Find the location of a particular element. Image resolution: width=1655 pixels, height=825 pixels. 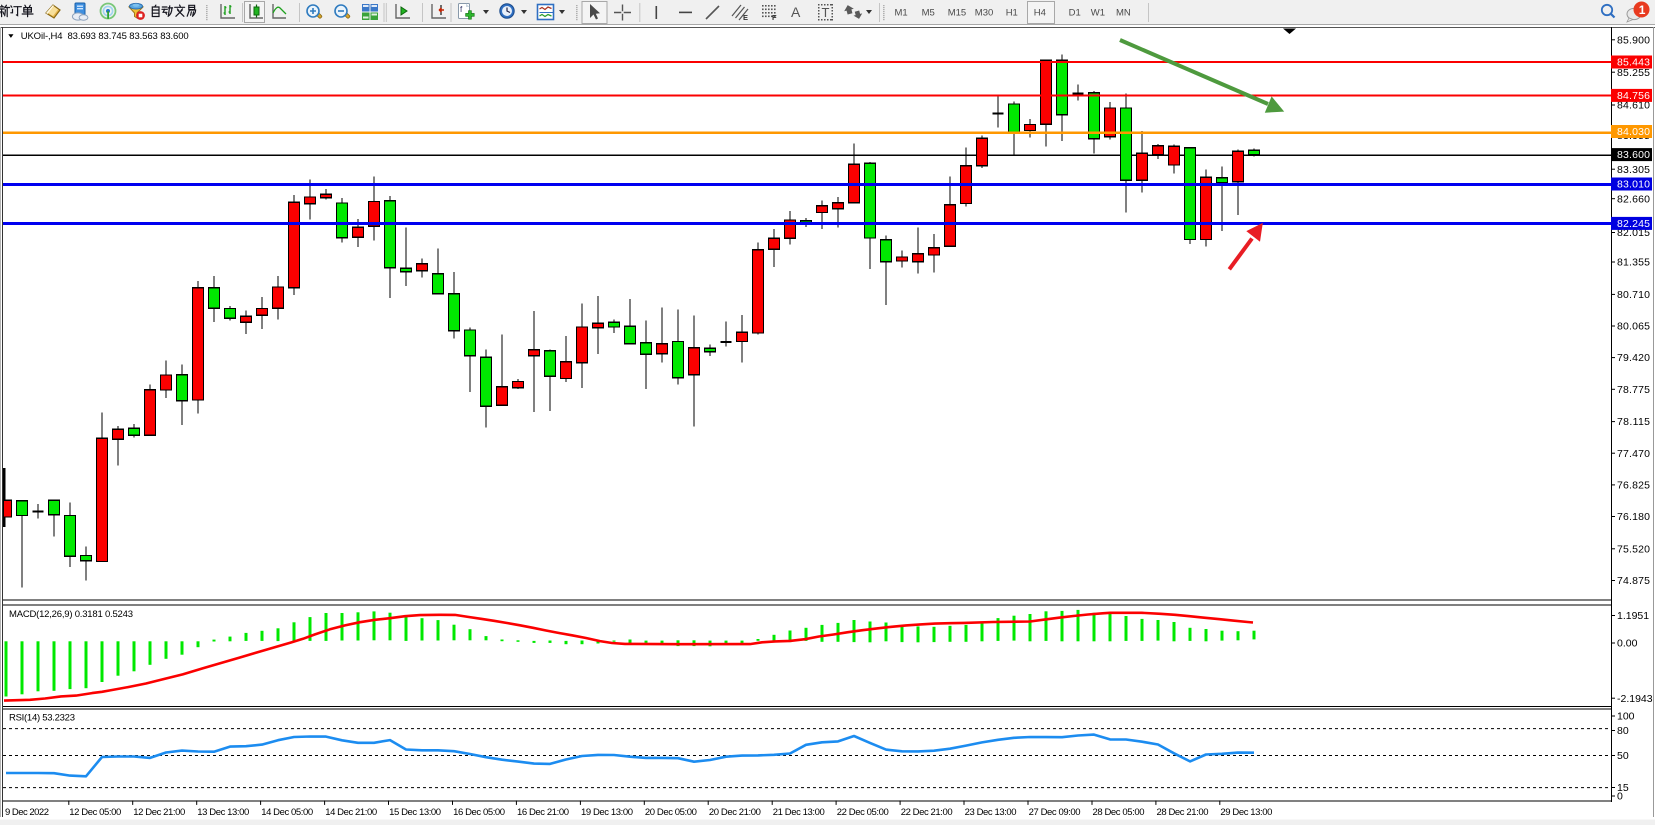

svg-text: 78.115 is located at coordinates (1633, 422).